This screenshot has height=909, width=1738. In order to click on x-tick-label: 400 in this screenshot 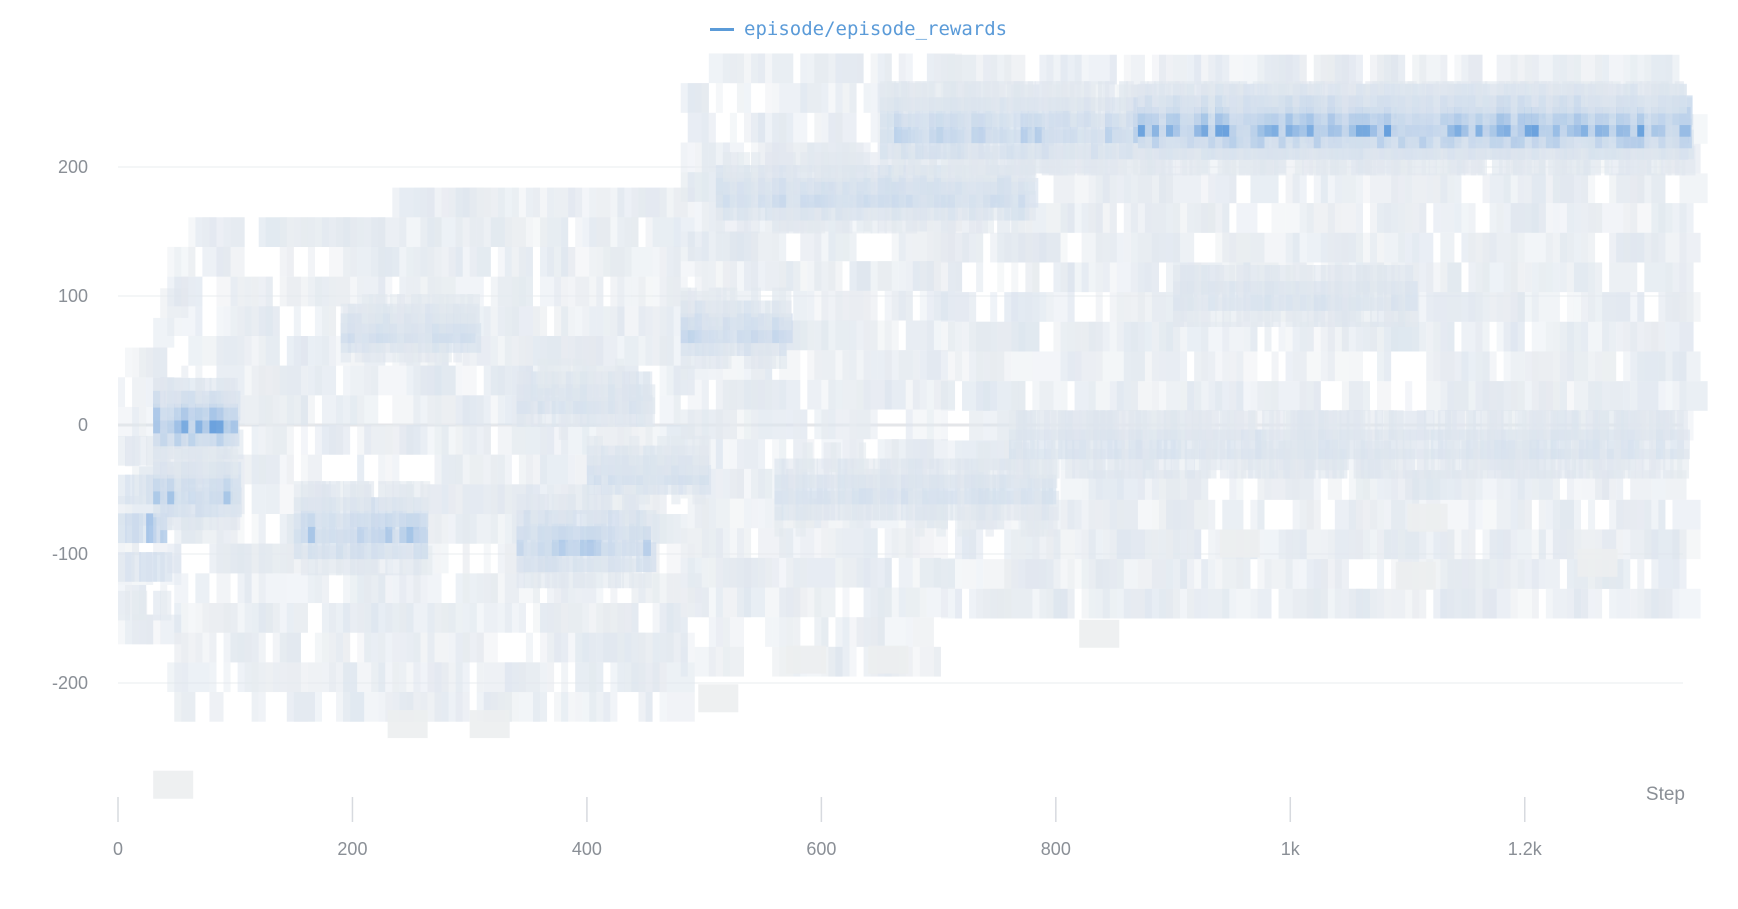, I will do `click(587, 849)`.